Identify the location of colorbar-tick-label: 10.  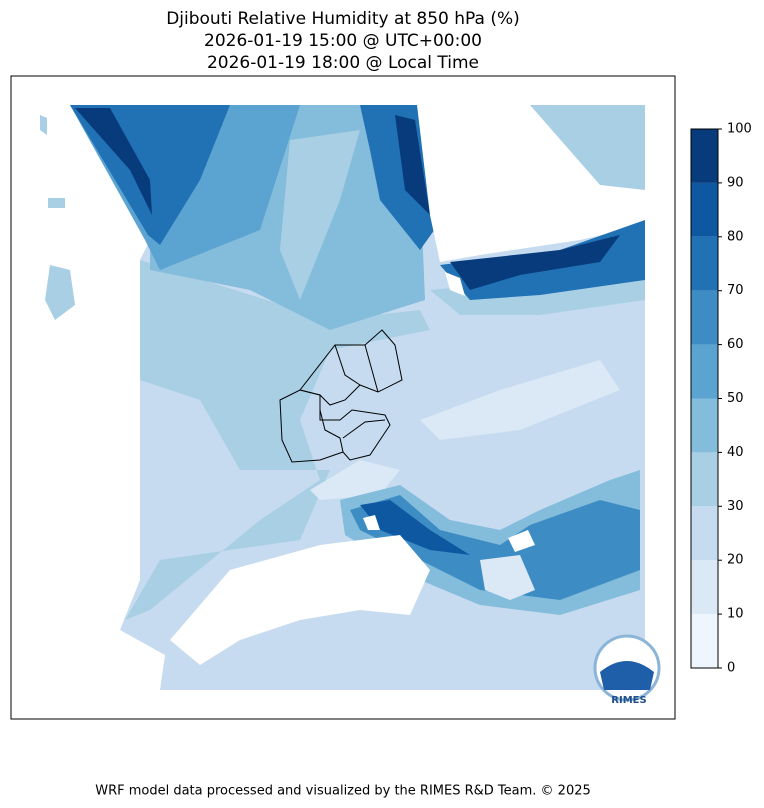
(735, 614).